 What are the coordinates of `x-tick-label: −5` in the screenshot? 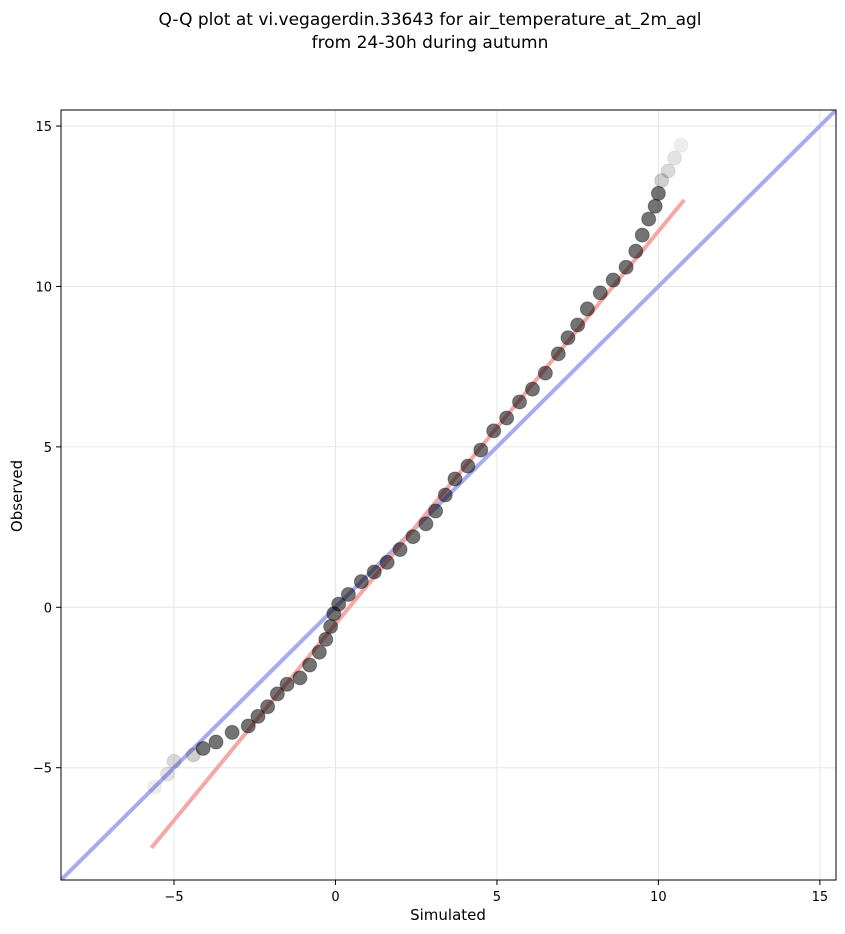 It's located at (173, 897).